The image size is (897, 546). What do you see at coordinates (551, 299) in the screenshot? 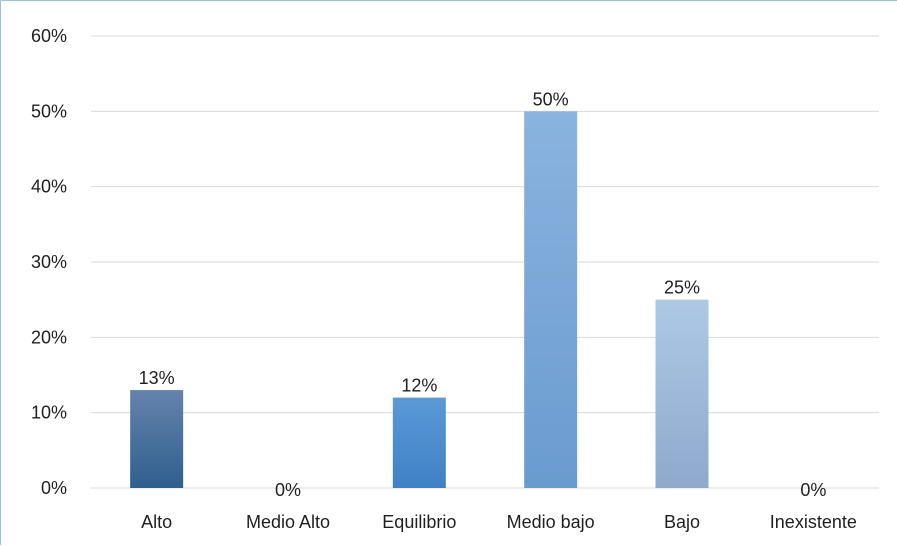
I see `bar-medio-bajo` at bounding box center [551, 299].